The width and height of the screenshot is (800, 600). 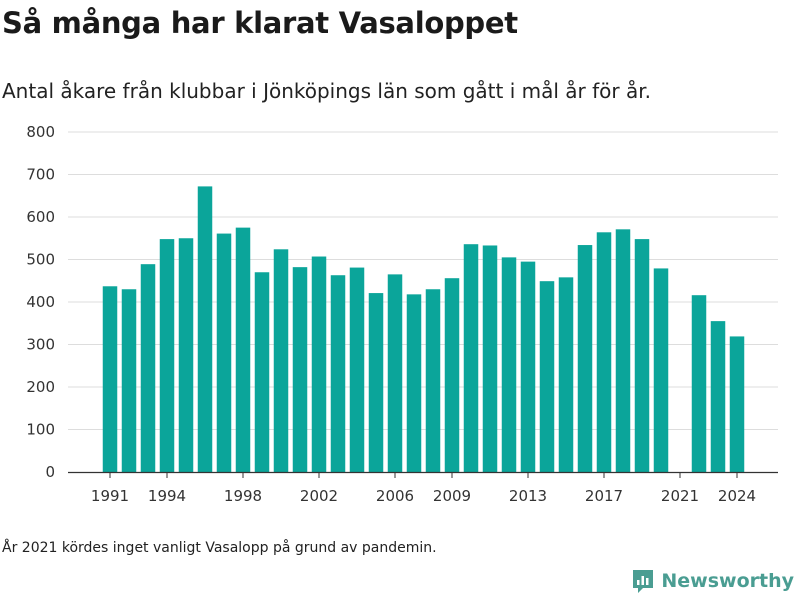 I want to click on y-tick-label: 100, so click(x=40, y=430).